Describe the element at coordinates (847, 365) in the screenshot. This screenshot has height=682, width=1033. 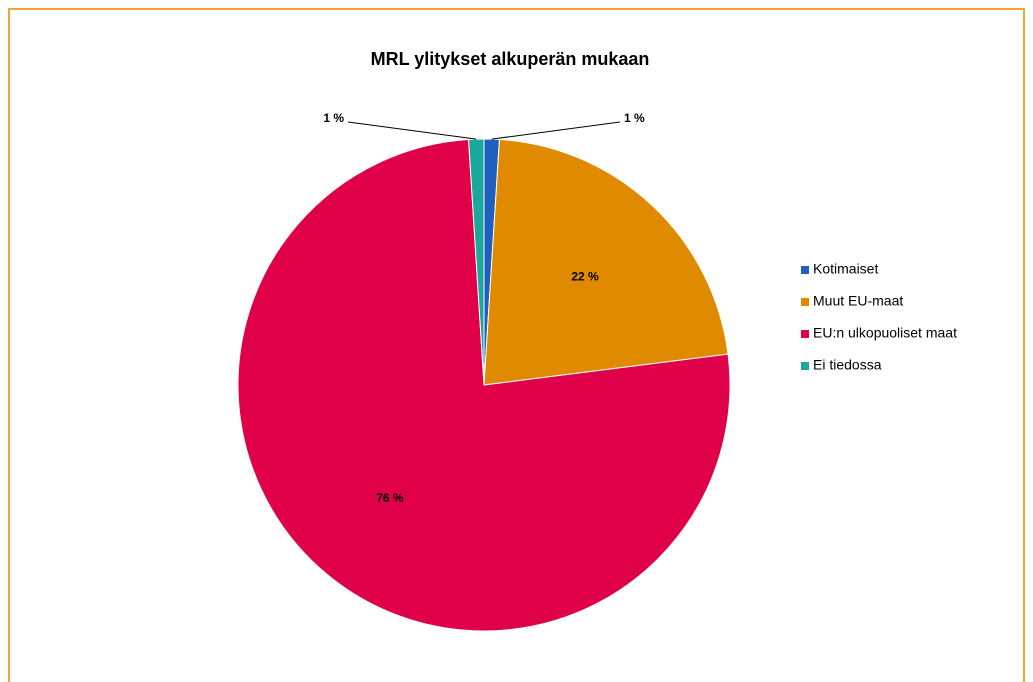
I see `legend-label: Ei tiedossa` at that location.